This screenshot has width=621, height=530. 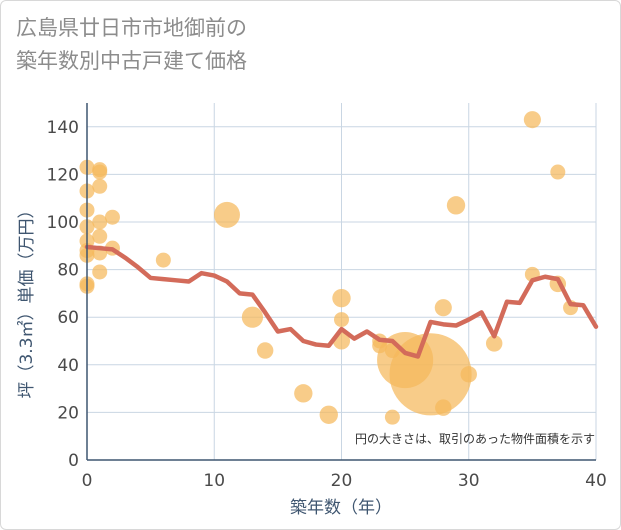 I want to click on chart-title-line-1: 広島県廿日市市地御前の, so click(x=131, y=28).